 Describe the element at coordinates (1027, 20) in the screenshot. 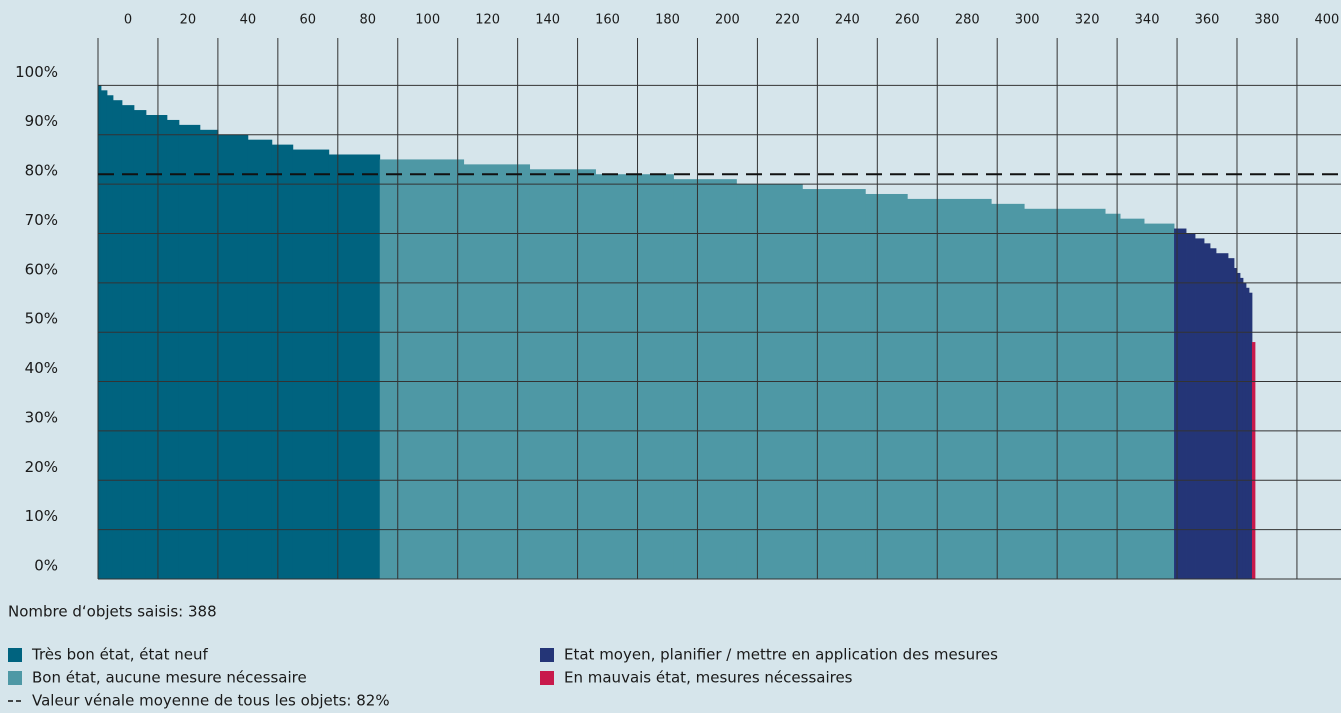

I see `x-tick-label: 300` at that location.